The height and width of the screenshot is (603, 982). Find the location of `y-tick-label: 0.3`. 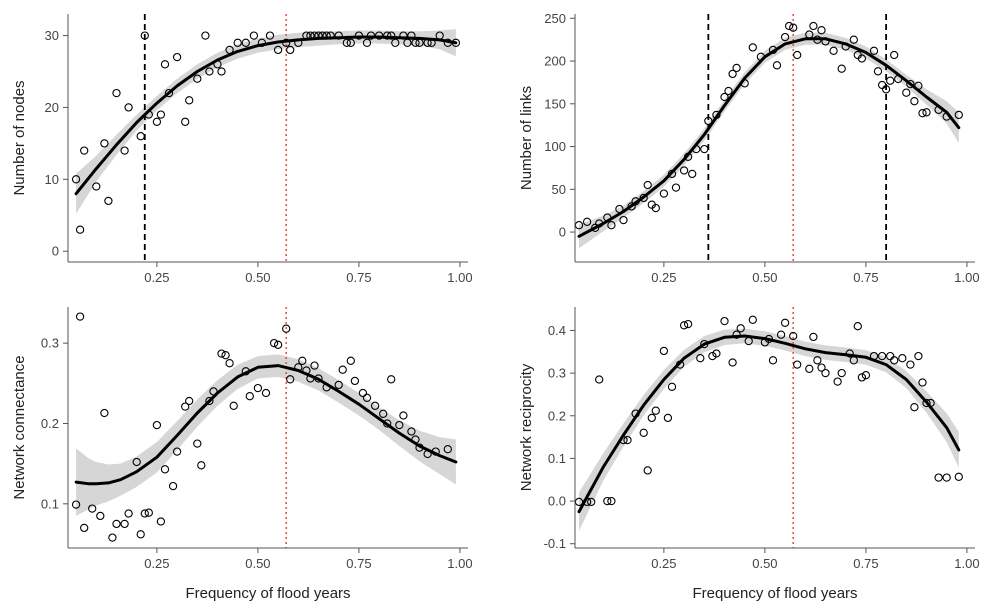

y-tick-label: 0.3 is located at coordinates (50, 343).